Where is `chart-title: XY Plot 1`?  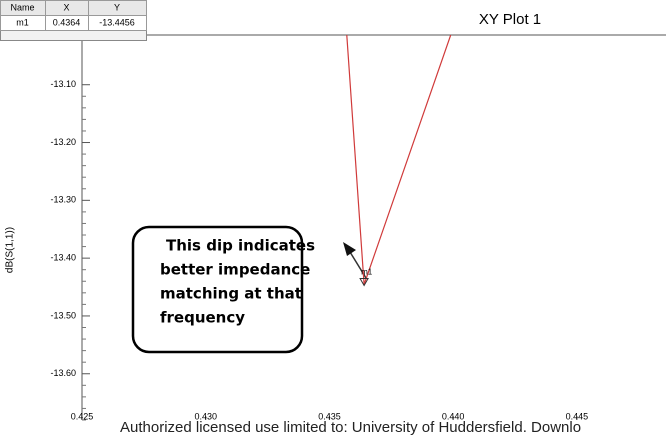
chart-title: XY Plot 1 is located at coordinates (510, 19).